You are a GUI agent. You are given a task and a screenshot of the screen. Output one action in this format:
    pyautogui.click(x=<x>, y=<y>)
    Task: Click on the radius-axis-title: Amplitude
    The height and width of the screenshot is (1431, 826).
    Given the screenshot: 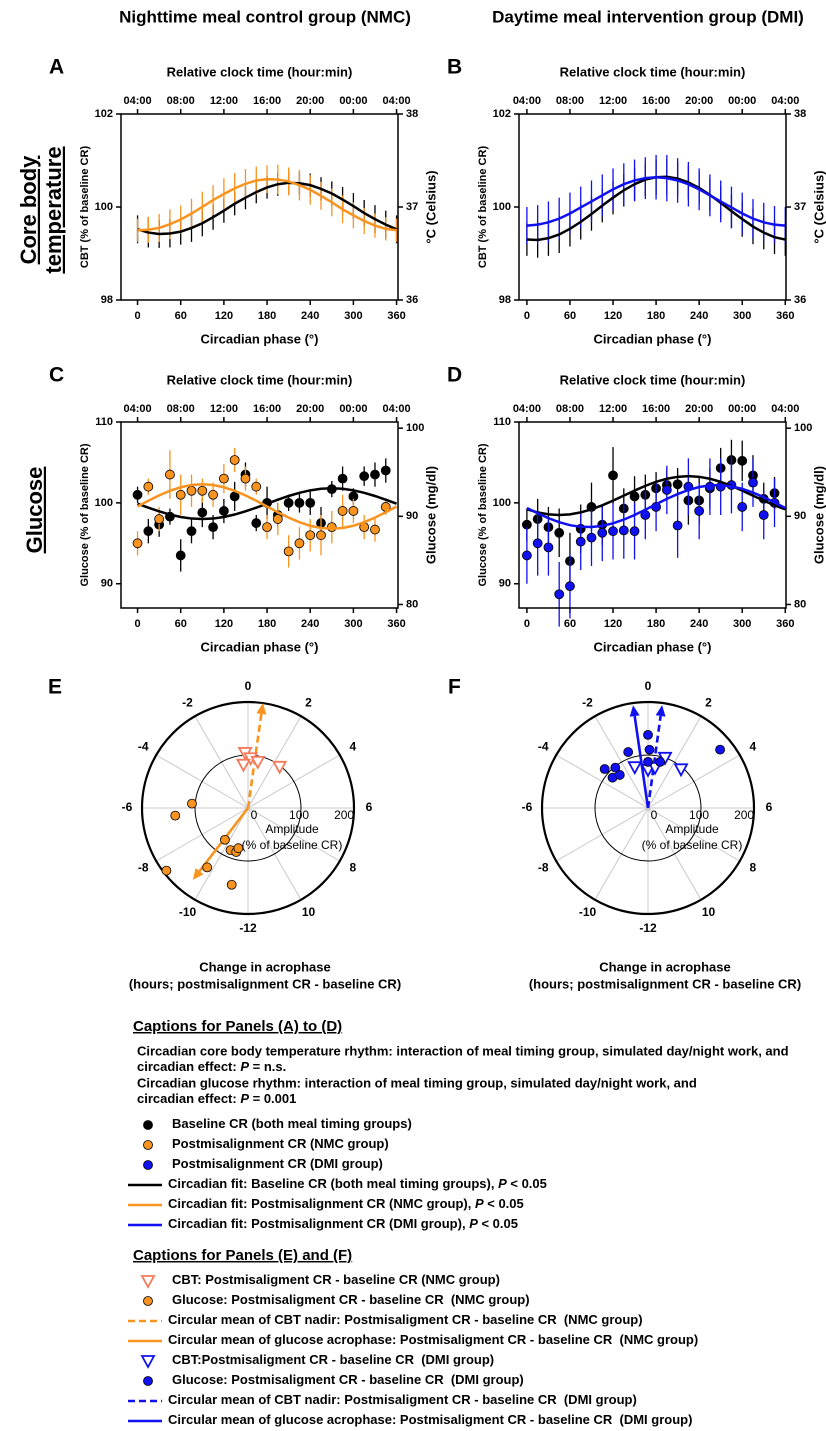 What is the action you would take?
    pyautogui.click(x=292, y=829)
    